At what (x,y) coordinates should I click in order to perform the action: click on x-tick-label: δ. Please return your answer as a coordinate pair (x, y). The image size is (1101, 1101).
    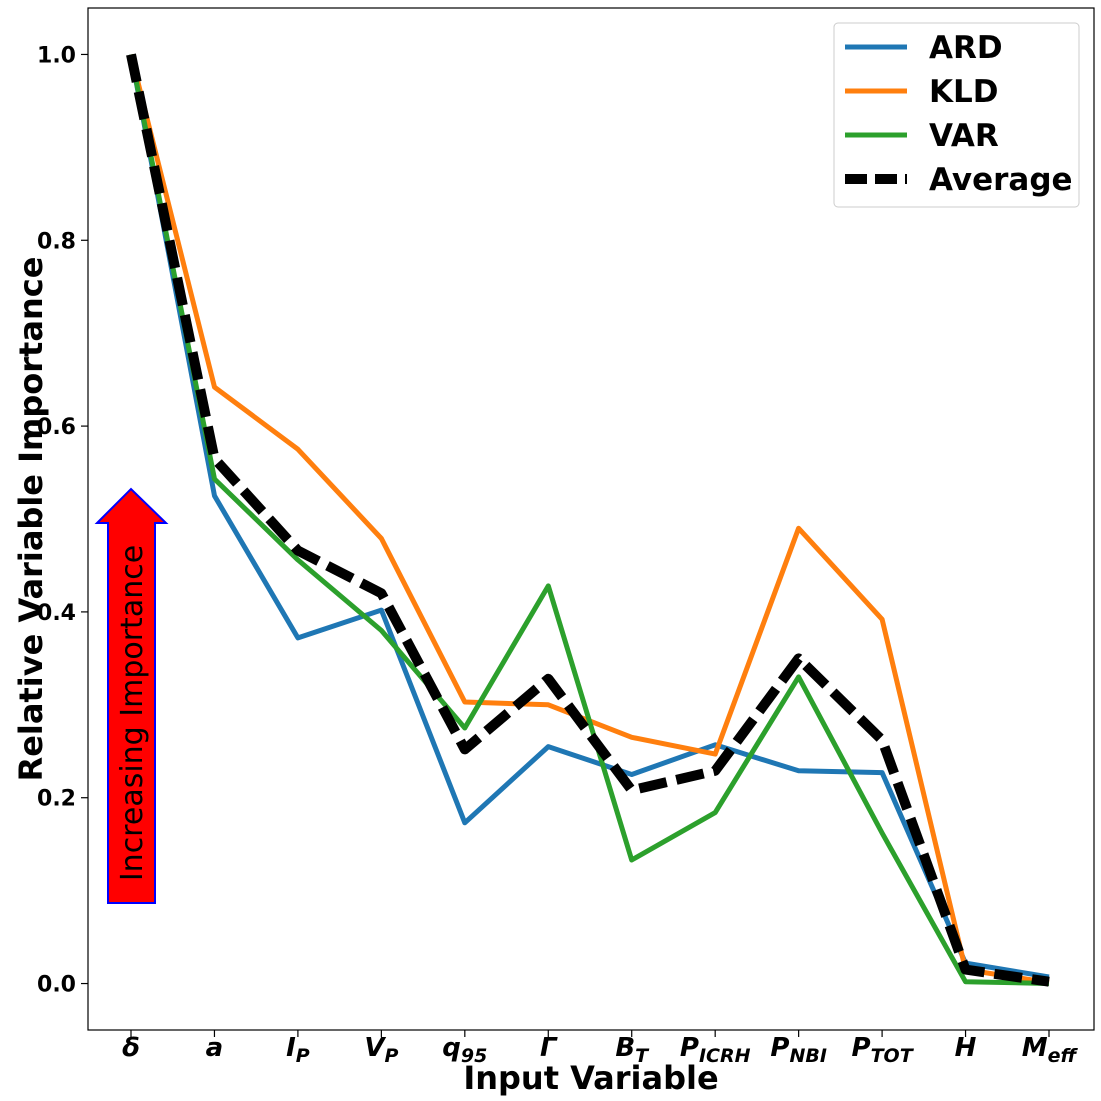
    Looking at the image, I should click on (131, 1048).